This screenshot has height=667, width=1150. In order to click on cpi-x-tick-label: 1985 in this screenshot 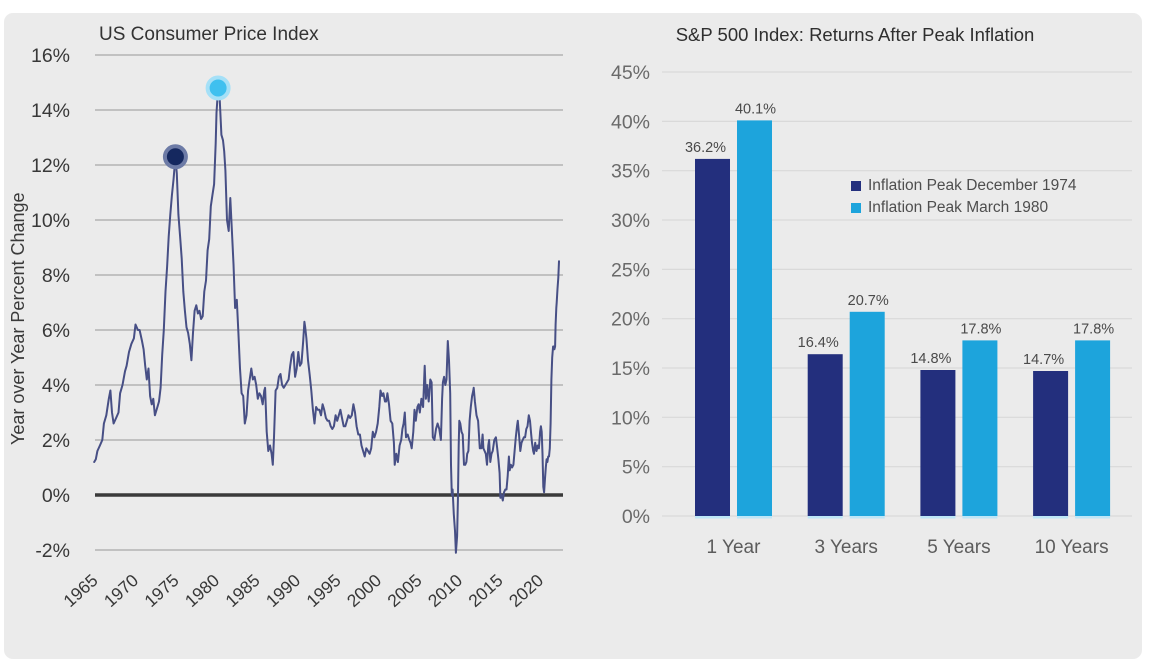, I will do `click(242, 590)`.